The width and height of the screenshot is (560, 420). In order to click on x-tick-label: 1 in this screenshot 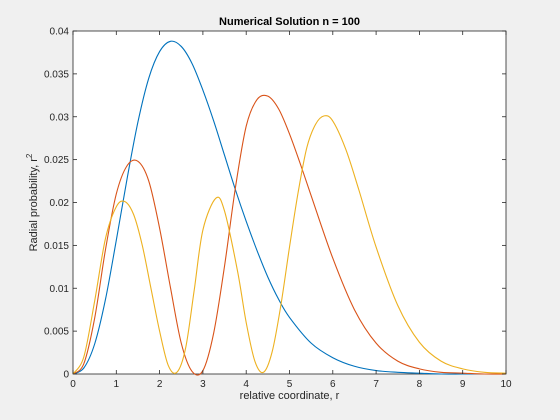, I will do `click(117, 384)`.